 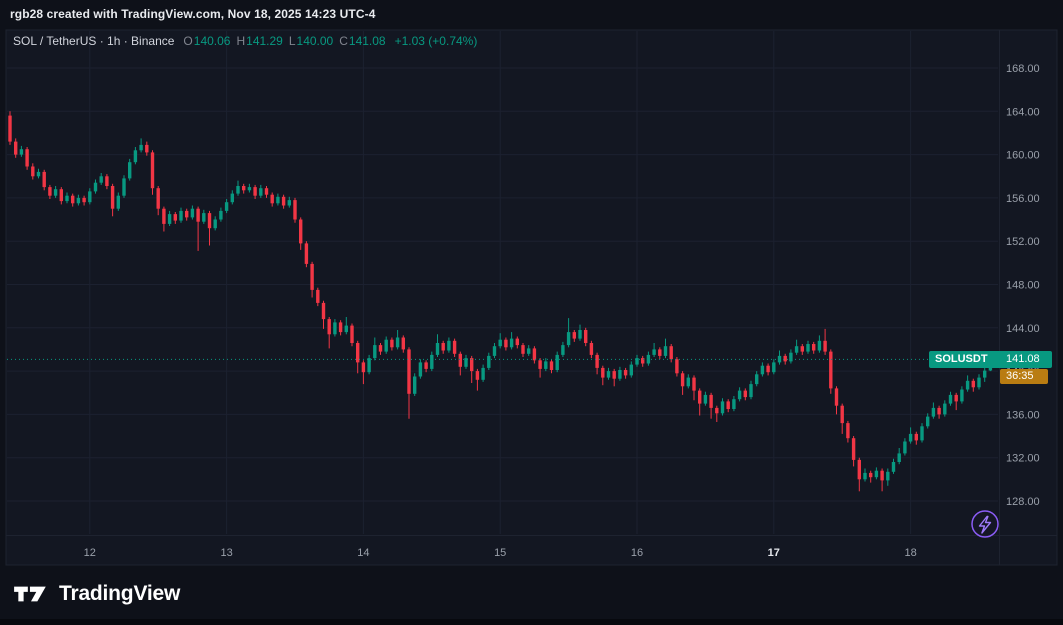 I want to click on svg-text: 164.00, so click(x=1023, y=112).